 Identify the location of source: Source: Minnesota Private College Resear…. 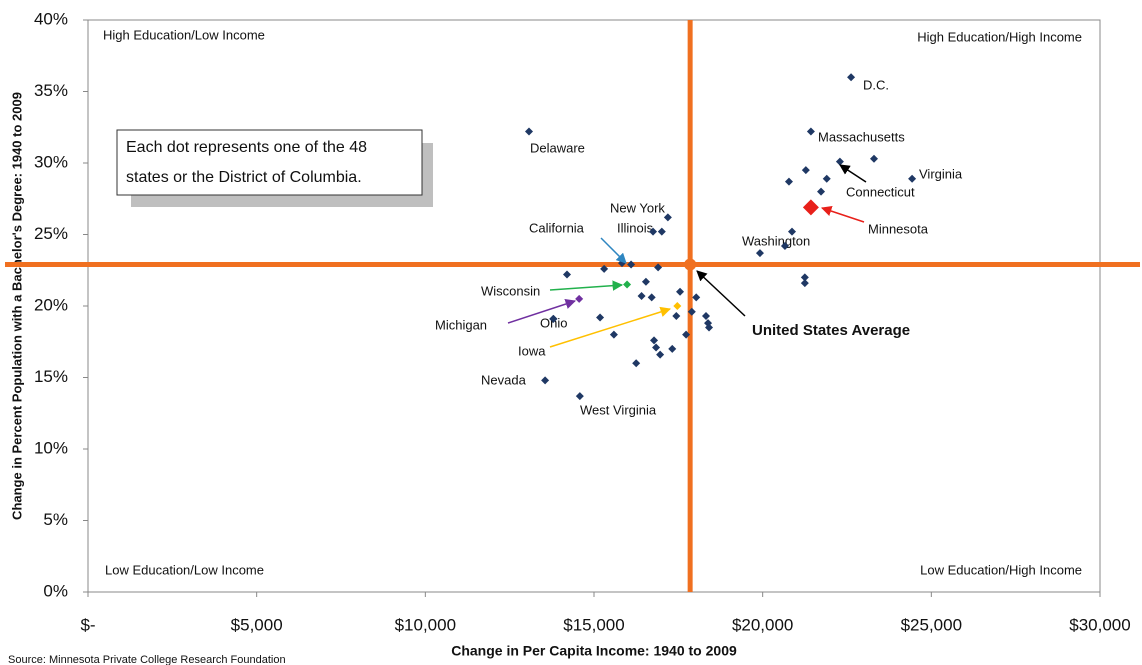
(147, 659).